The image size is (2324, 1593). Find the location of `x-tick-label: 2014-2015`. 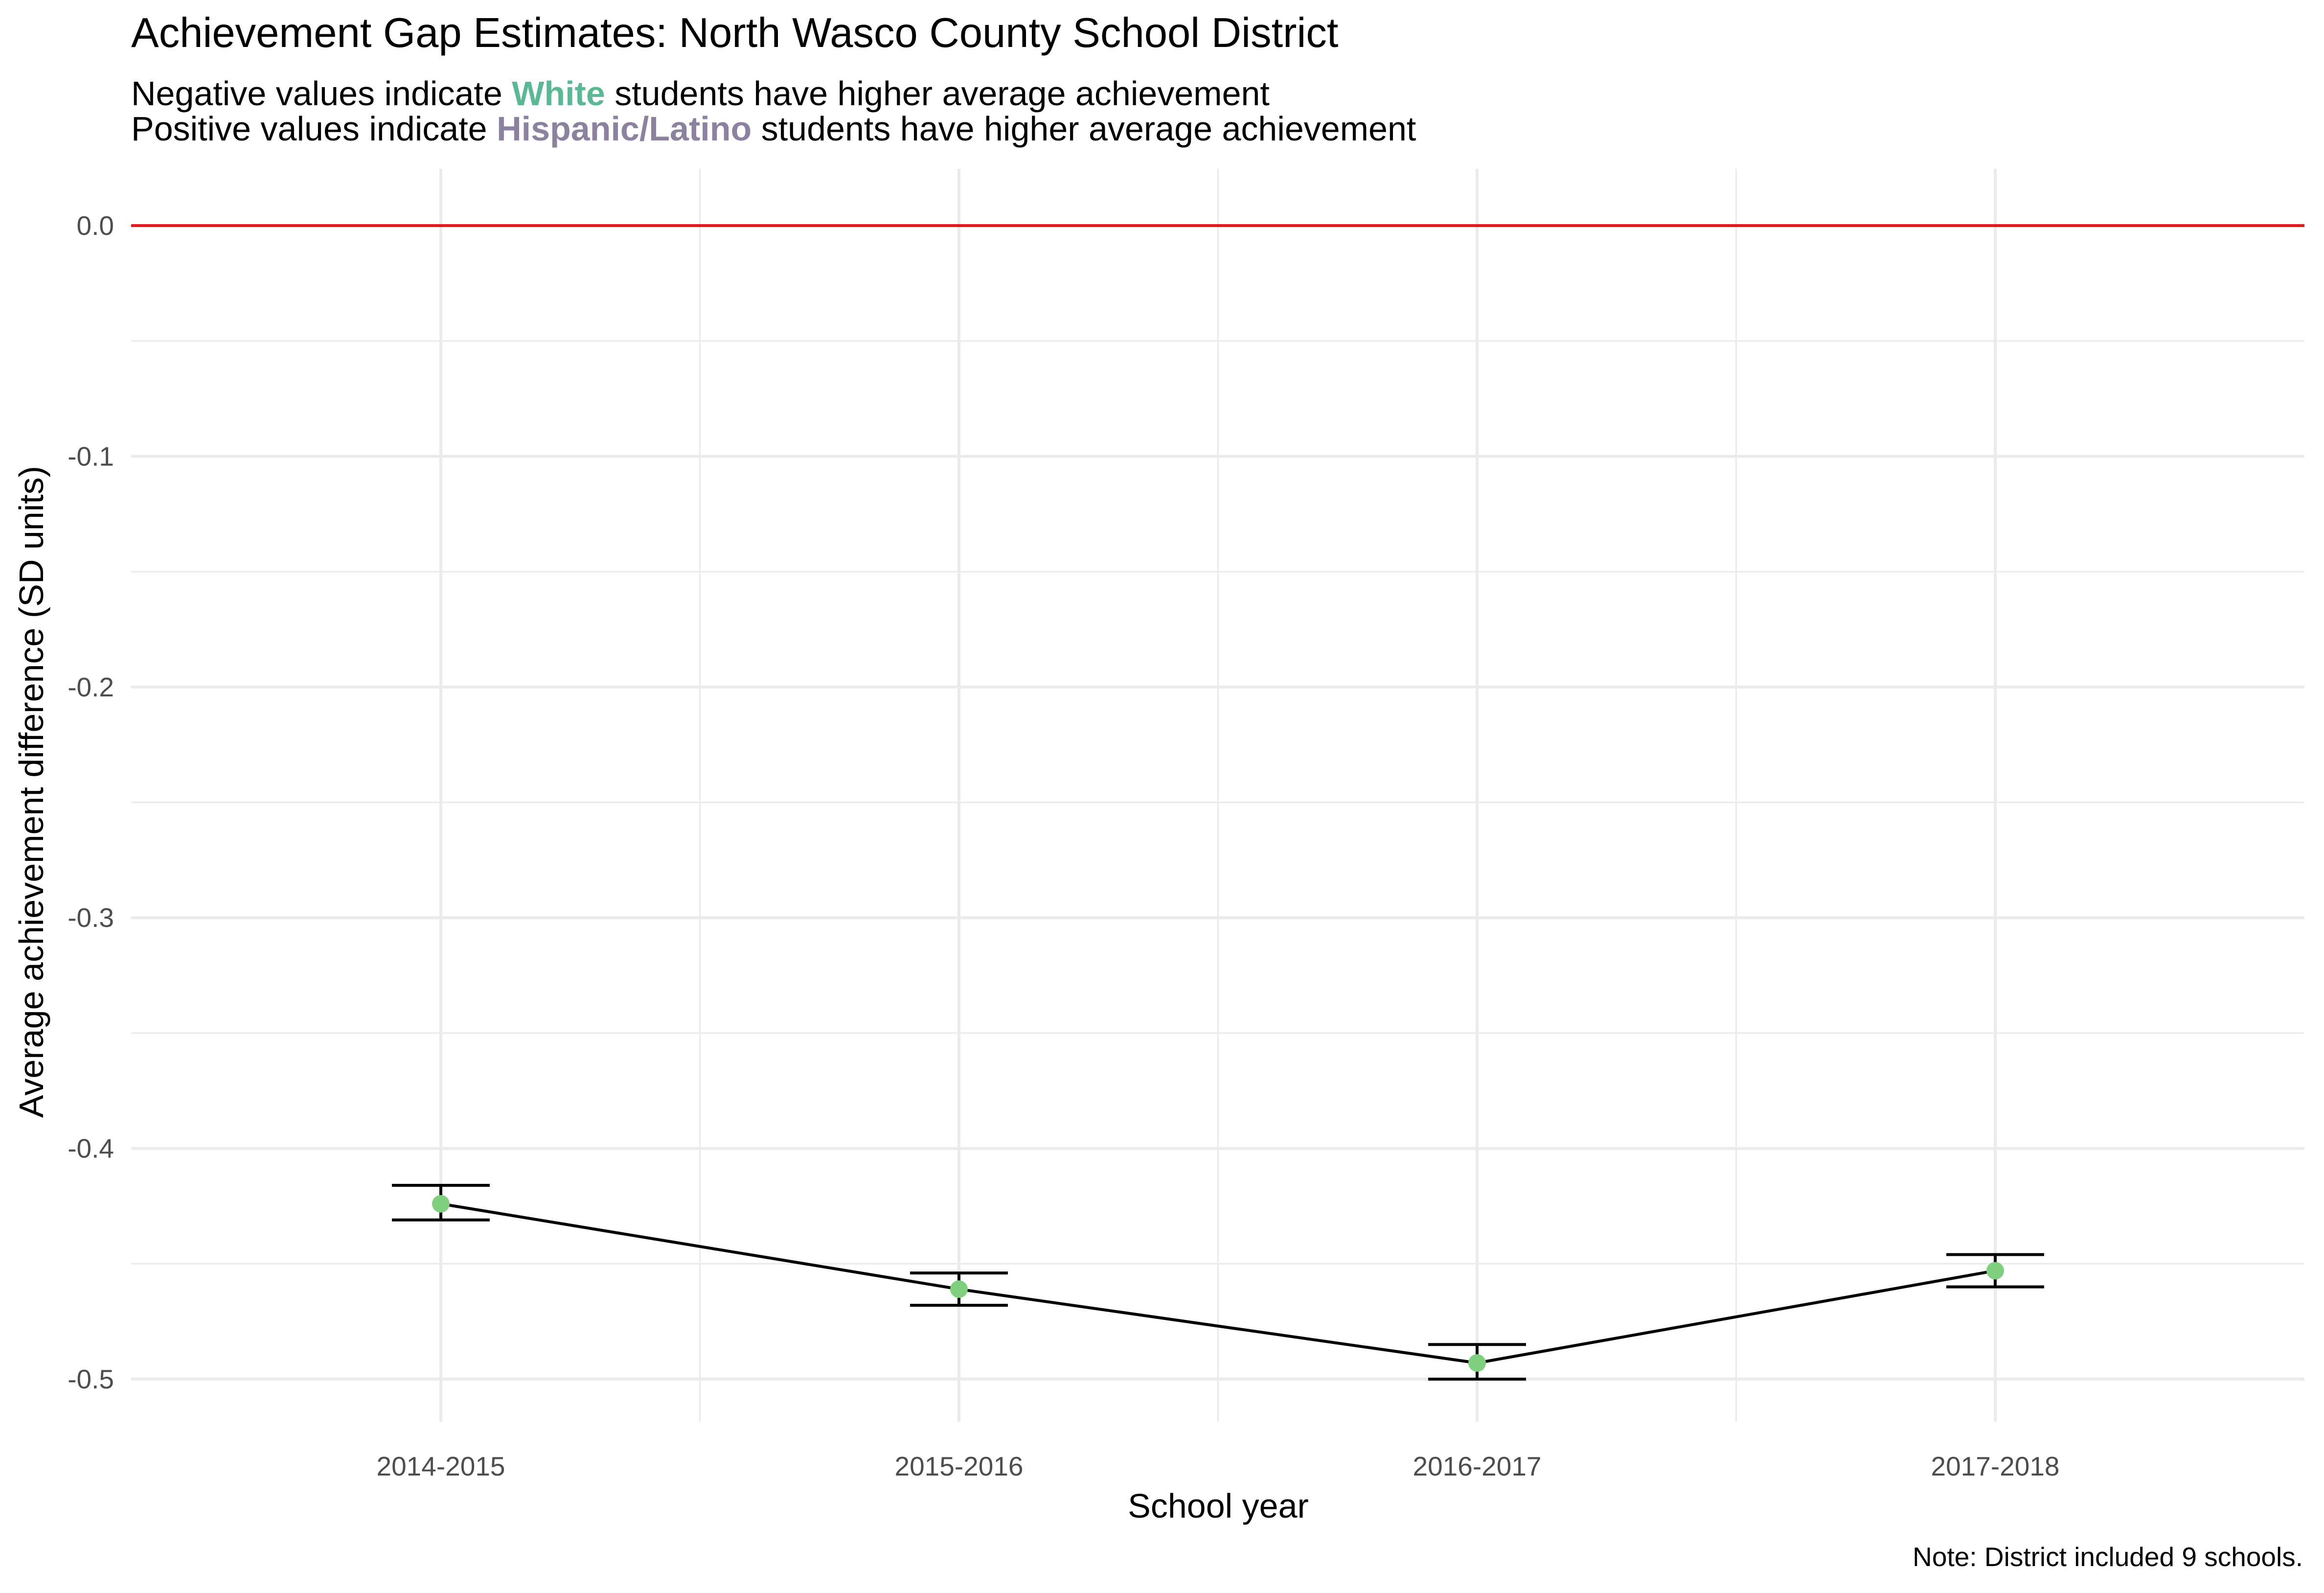

x-tick-label: 2014-2015 is located at coordinates (441, 1466).